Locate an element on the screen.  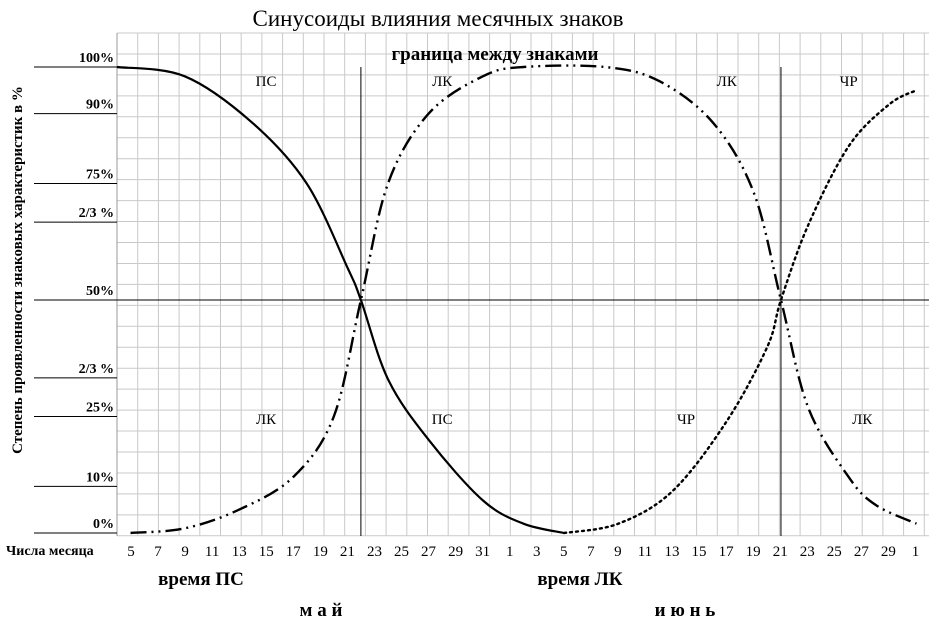
chart-title: Синусоиды влияния месячных знаков is located at coordinates (438, 18).